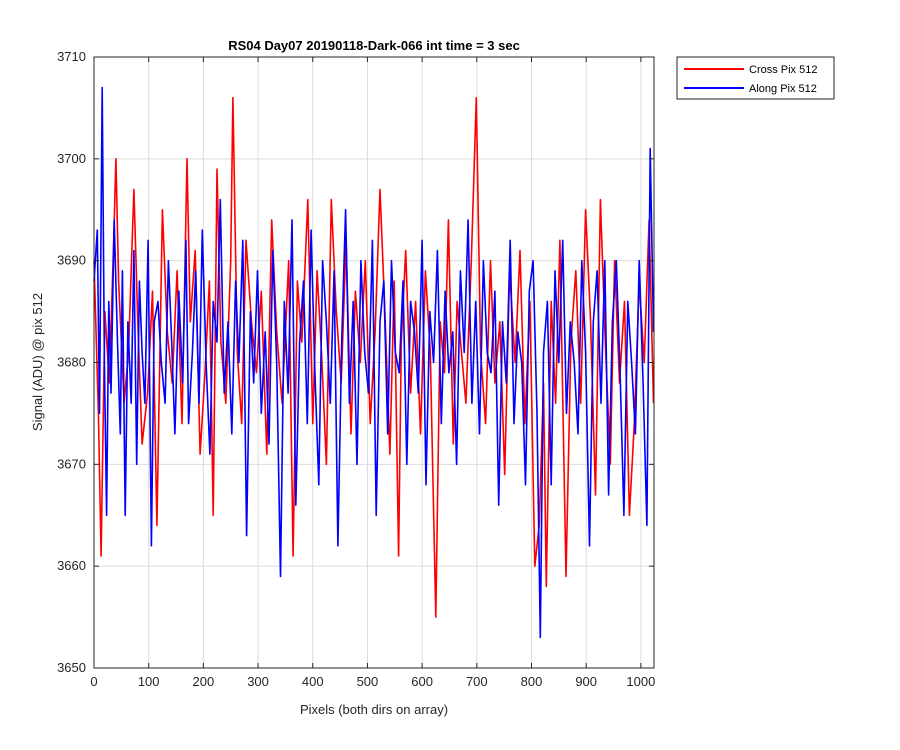  What do you see at coordinates (532, 681) in the screenshot?
I see `x-tick-label: 800` at bounding box center [532, 681].